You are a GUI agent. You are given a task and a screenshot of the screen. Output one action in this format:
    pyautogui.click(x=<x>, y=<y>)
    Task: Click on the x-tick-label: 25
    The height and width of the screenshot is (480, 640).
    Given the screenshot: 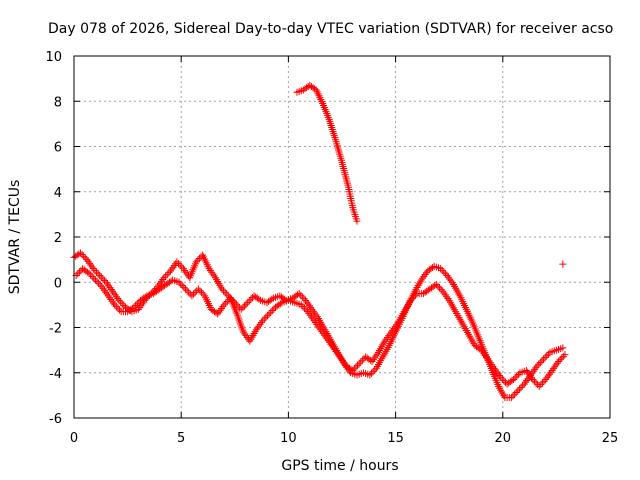 What is the action you would take?
    pyautogui.click(x=610, y=438)
    